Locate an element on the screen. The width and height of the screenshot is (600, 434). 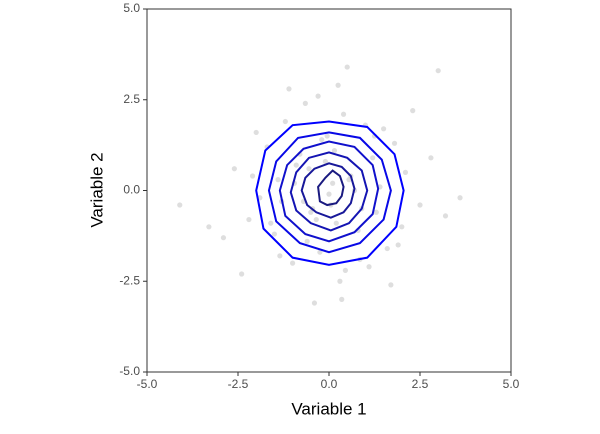
y-tick-label: -2.5 is located at coordinates (129, 280).